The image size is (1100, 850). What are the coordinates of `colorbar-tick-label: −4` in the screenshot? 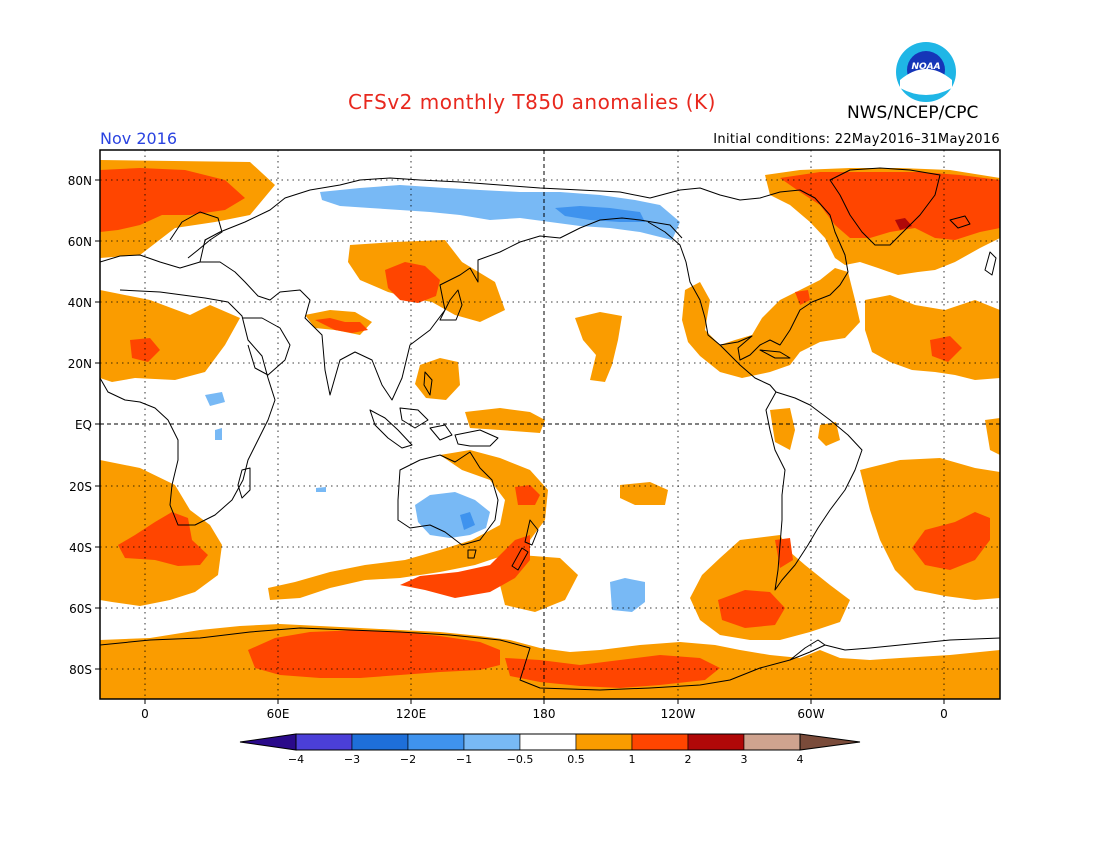 It's located at (296, 759).